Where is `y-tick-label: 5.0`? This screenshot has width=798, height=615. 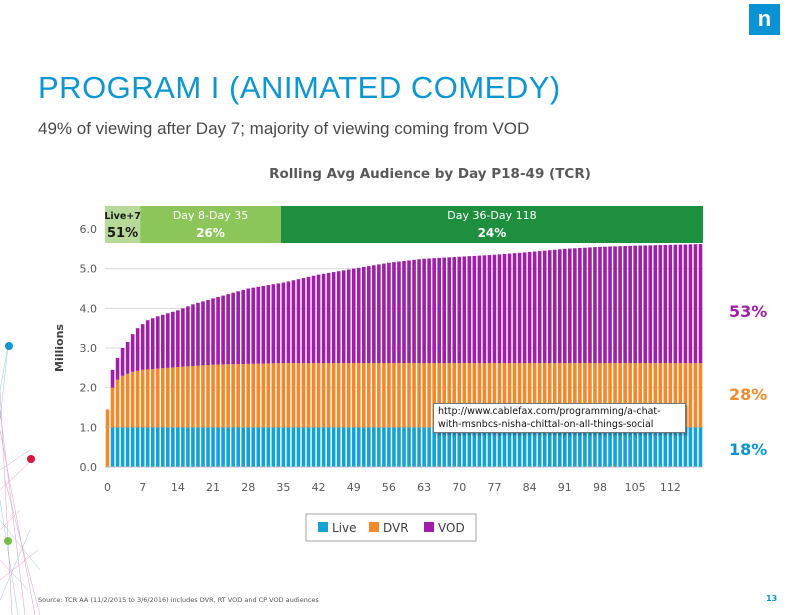
y-tick-label: 5.0 is located at coordinates (89, 269).